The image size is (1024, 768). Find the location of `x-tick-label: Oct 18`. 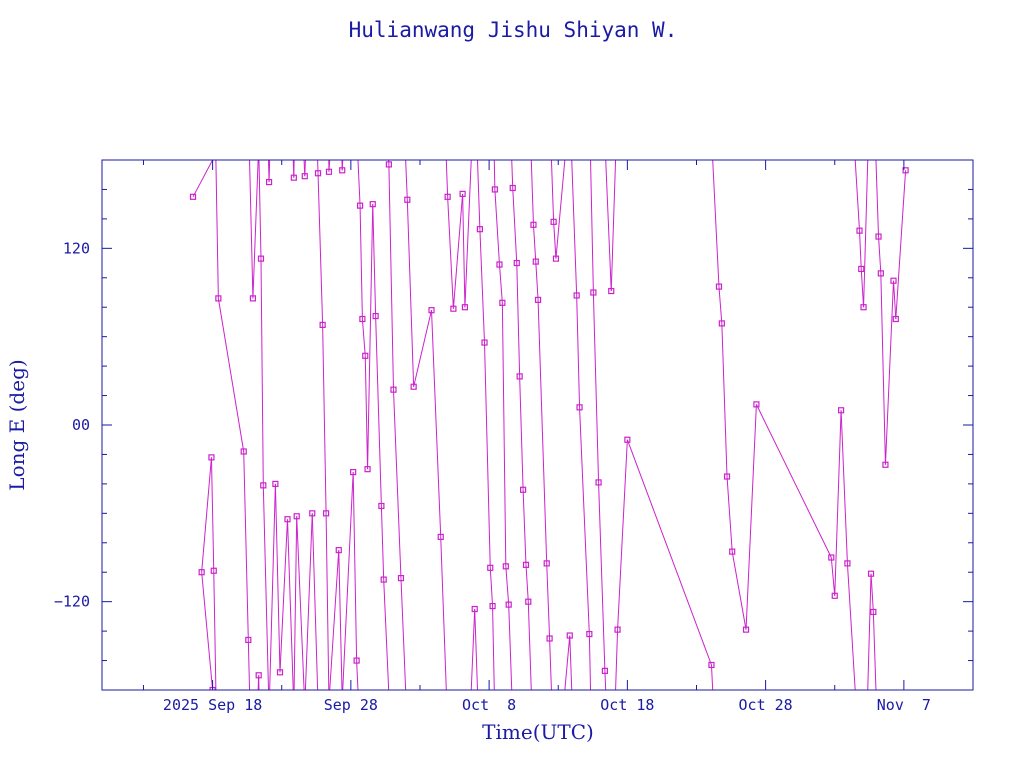

x-tick-label: Oct 18 is located at coordinates (627, 705).